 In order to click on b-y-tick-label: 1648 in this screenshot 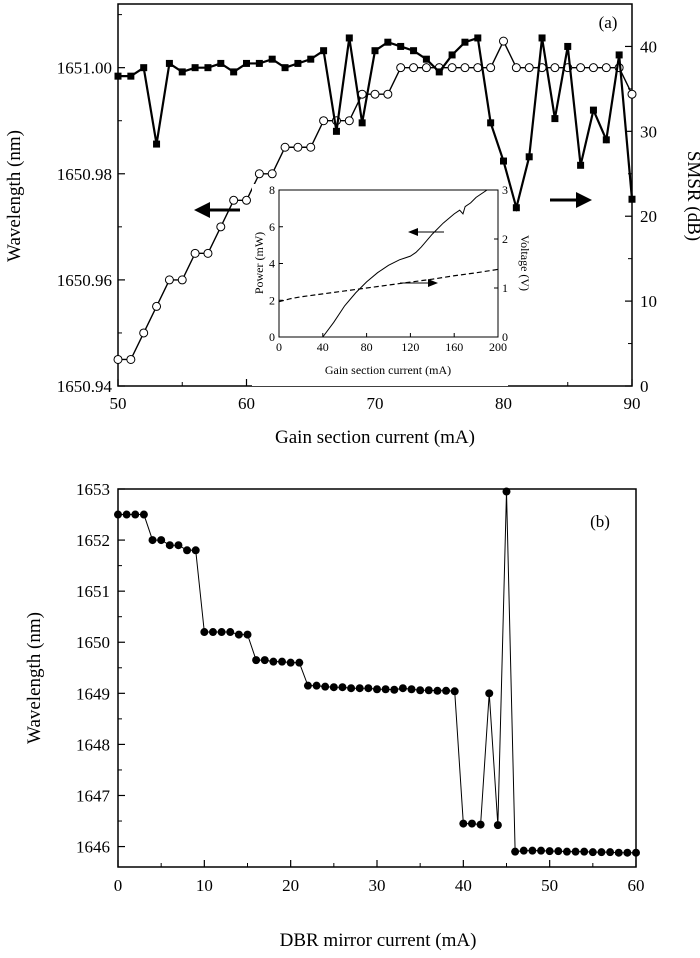, I will do `click(93, 744)`.